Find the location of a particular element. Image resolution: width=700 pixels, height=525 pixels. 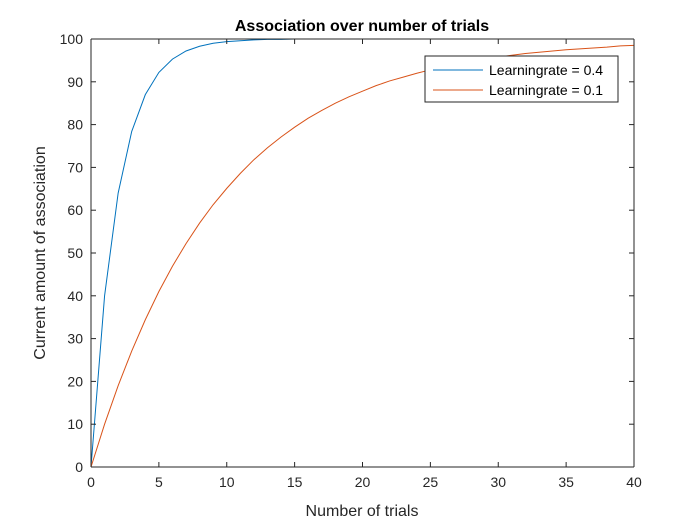

y-tick-label: 40 is located at coordinates (75, 296).